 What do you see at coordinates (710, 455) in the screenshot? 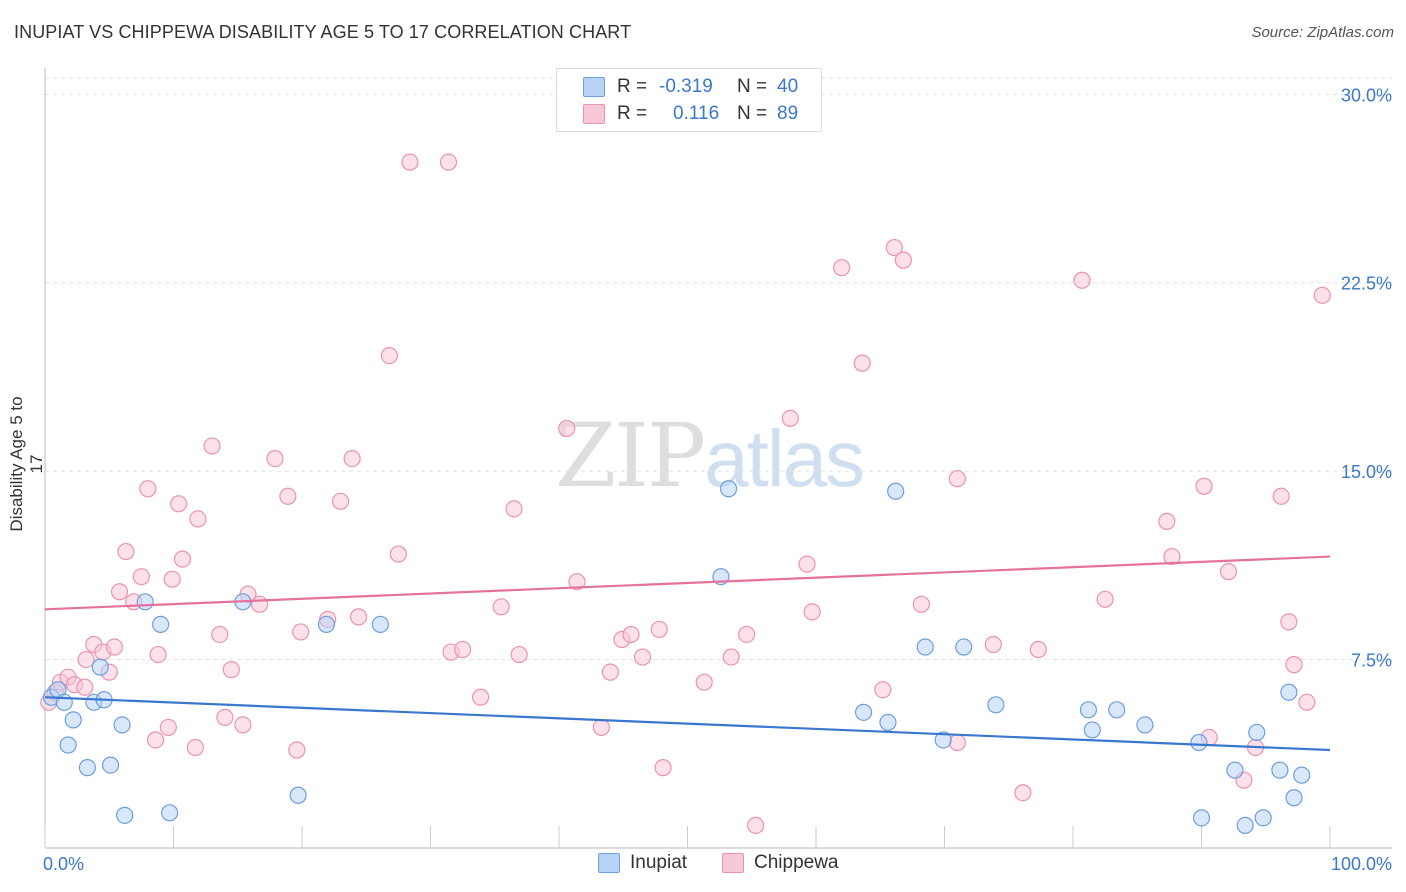
I see `watermark: ZIPatlas` at bounding box center [710, 455].